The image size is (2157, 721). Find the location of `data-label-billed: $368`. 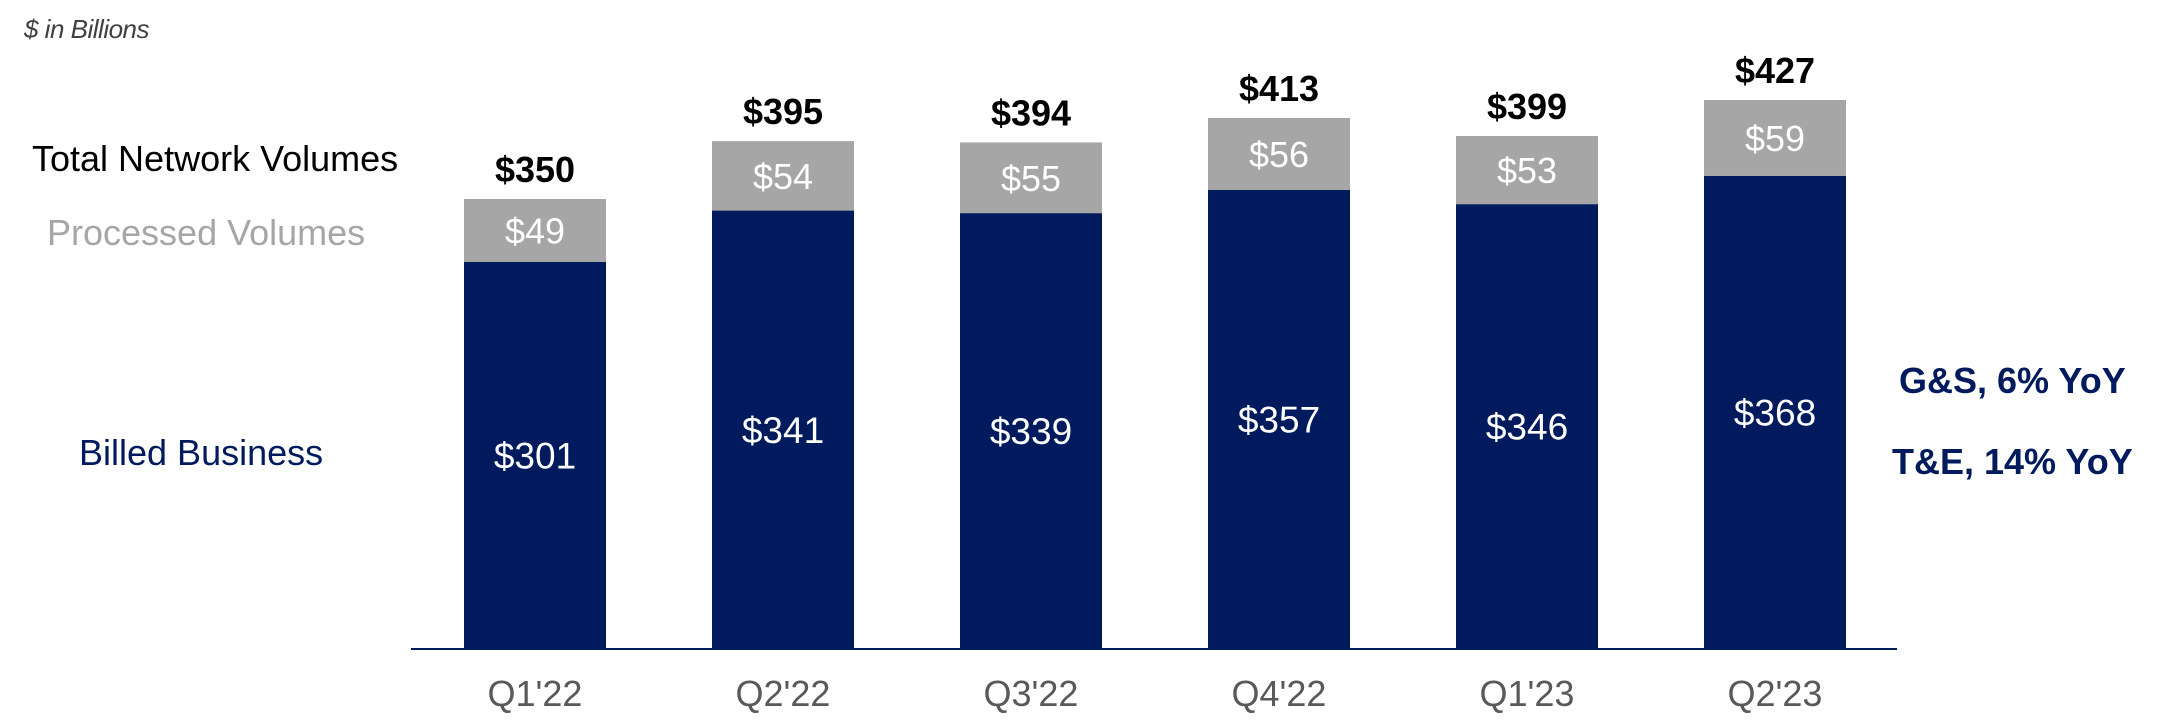

data-label-billed: $368 is located at coordinates (1775, 412).